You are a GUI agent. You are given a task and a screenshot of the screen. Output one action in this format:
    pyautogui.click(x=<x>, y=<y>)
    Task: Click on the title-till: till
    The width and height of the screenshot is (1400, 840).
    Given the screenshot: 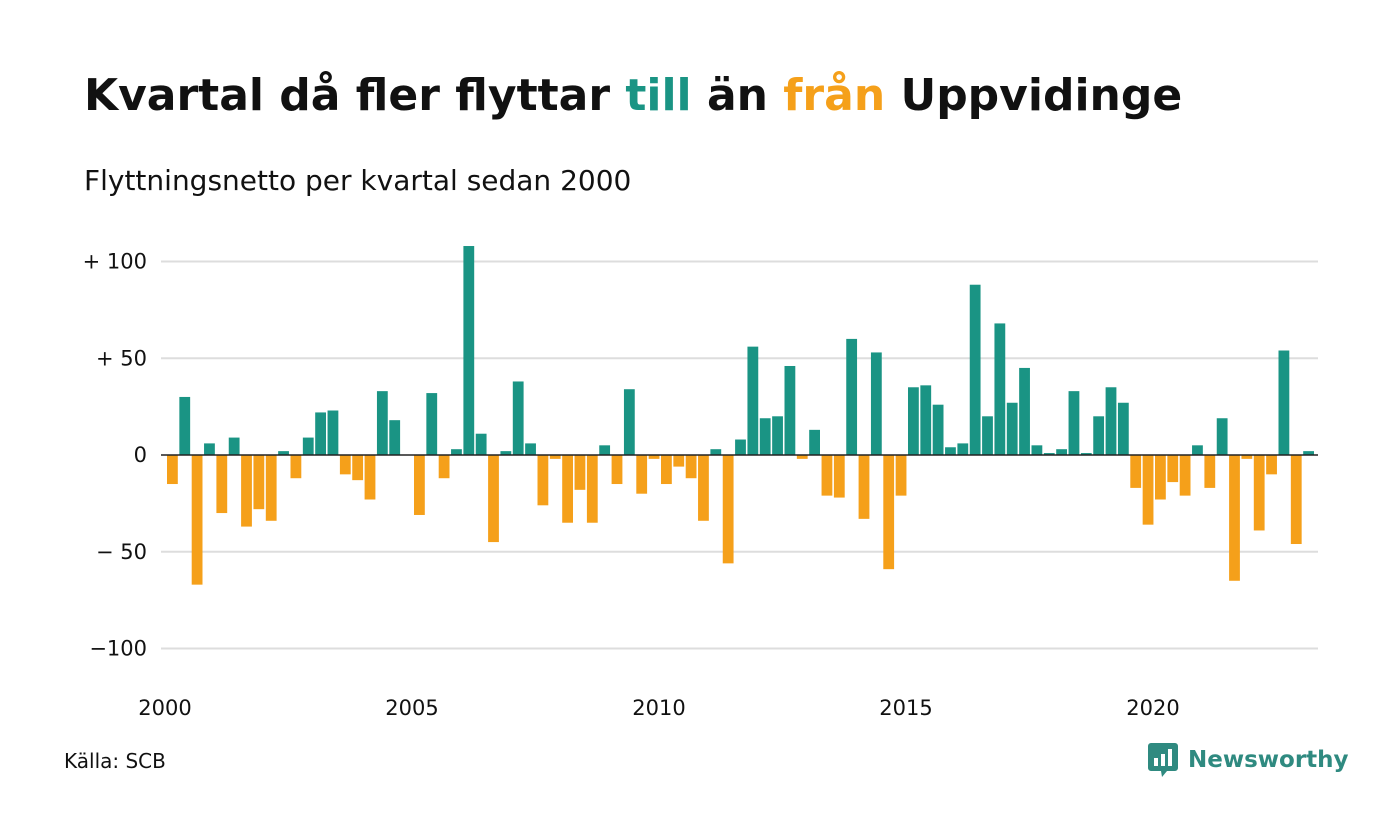 What is the action you would take?
    pyautogui.click(x=658, y=95)
    